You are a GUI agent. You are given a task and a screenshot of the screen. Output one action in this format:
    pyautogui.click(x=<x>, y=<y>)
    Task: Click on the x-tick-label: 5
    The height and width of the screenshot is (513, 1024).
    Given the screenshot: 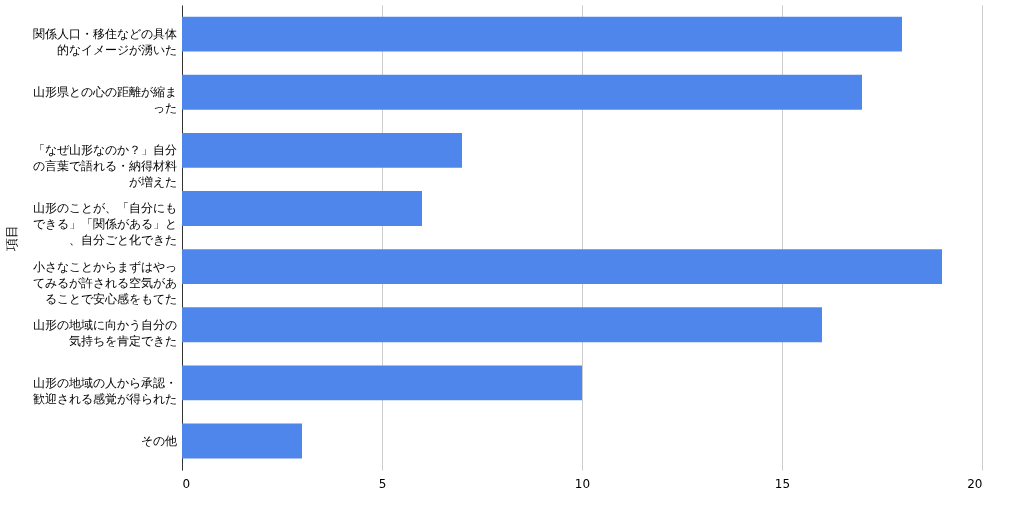 What is the action you would take?
    pyautogui.click(x=382, y=483)
    